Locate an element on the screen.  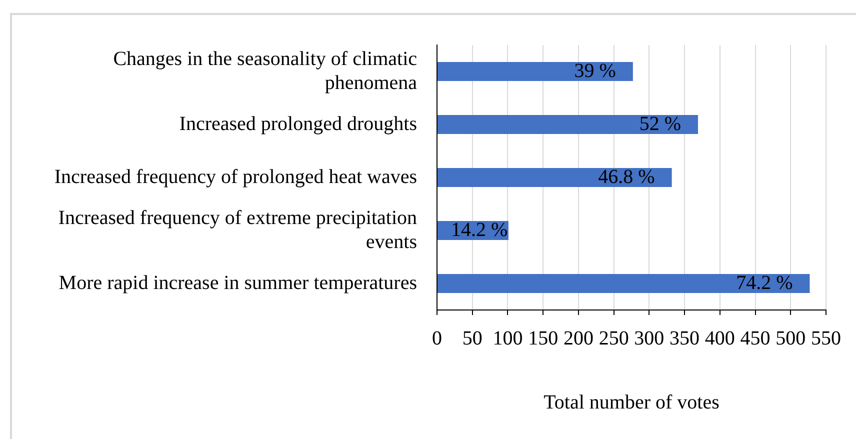
x-axis-title: Total number of votes is located at coordinates (632, 402).